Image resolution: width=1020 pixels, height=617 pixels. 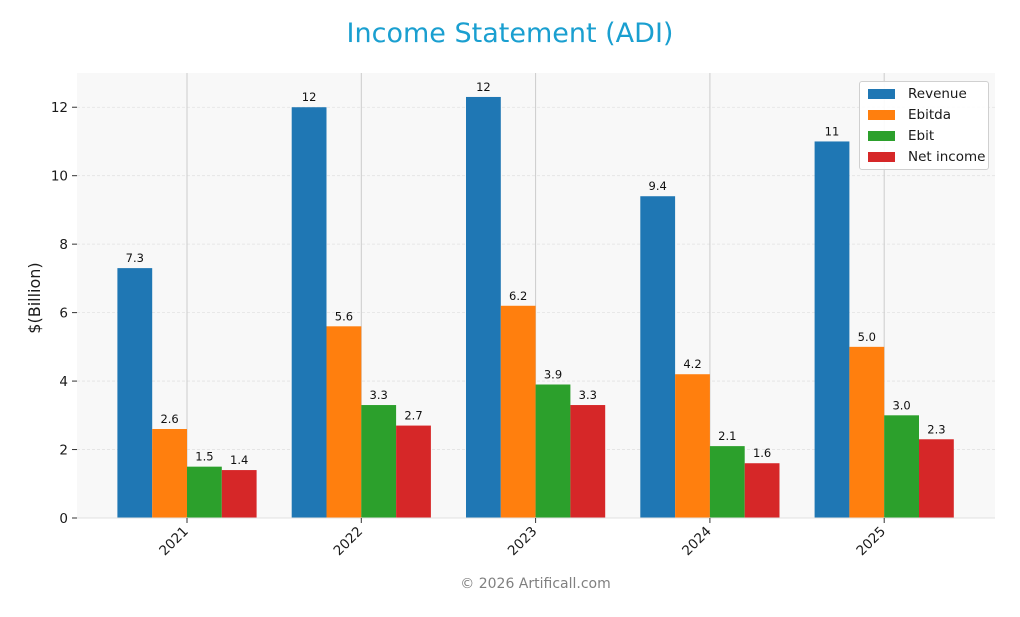 I want to click on x-tick-label: 2024, so click(x=697, y=542).